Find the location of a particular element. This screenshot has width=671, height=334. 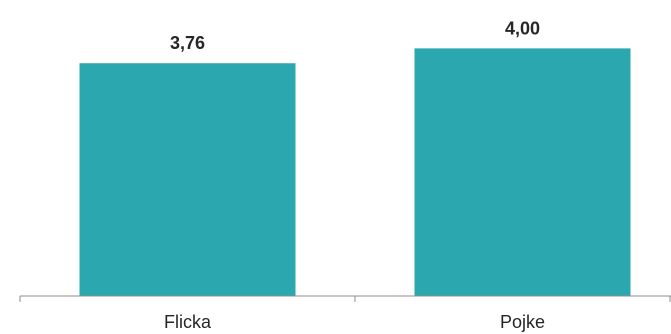

data-label-pojke: 4,00 is located at coordinates (522, 28).